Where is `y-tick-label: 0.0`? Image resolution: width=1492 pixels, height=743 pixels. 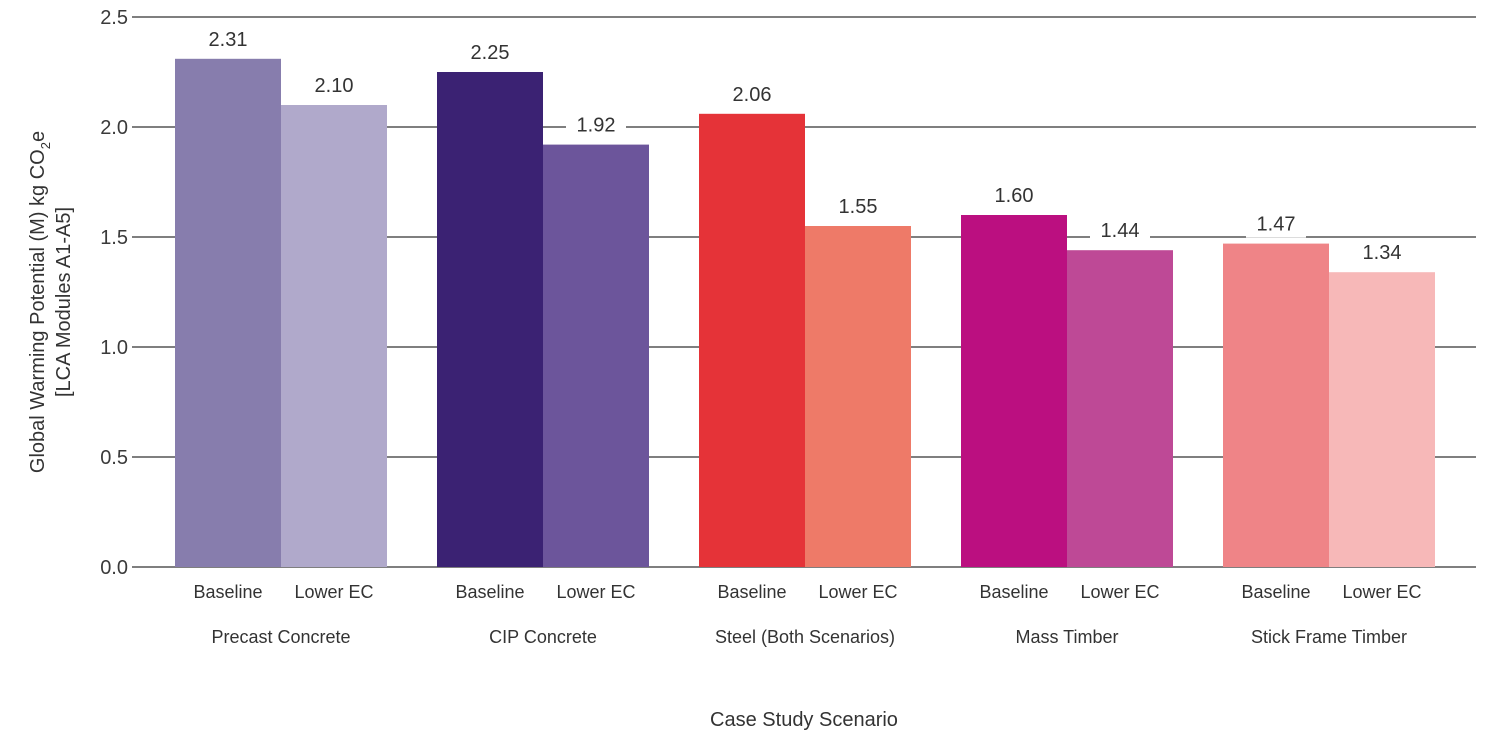 y-tick-label: 0.0 is located at coordinates (114, 568).